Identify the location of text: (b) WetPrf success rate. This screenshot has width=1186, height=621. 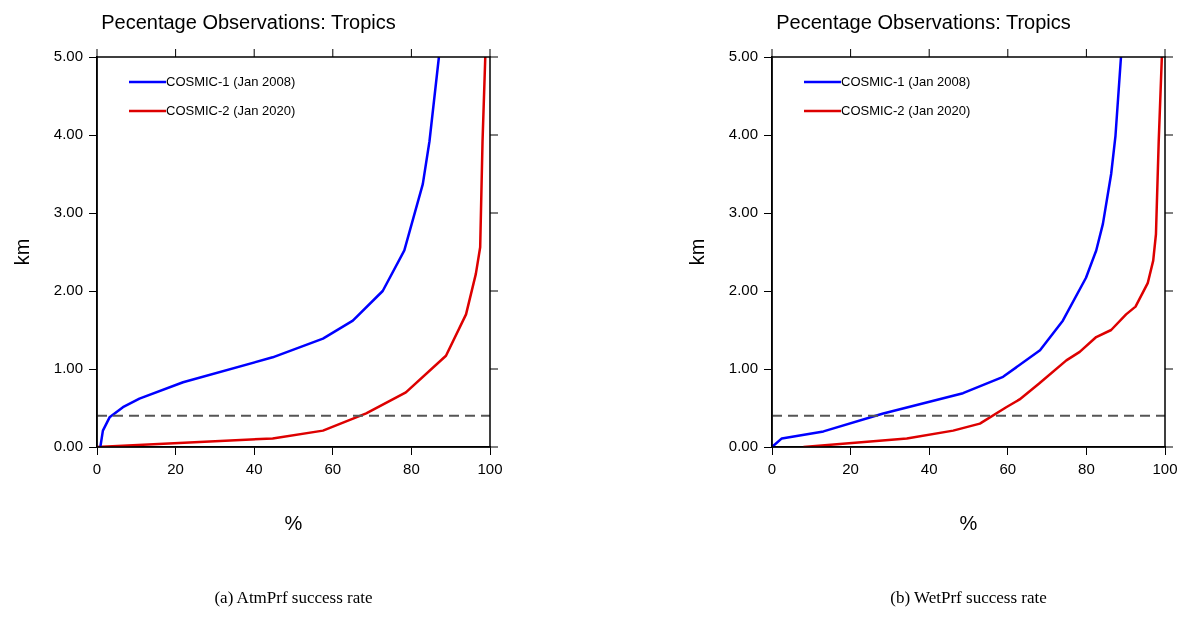
(968, 598).